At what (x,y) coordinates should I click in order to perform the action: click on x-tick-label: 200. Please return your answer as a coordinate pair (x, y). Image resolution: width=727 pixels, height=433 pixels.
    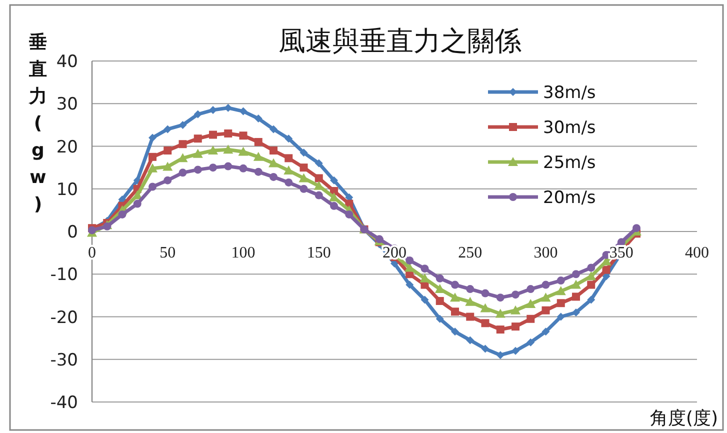
    Looking at the image, I should click on (394, 253).